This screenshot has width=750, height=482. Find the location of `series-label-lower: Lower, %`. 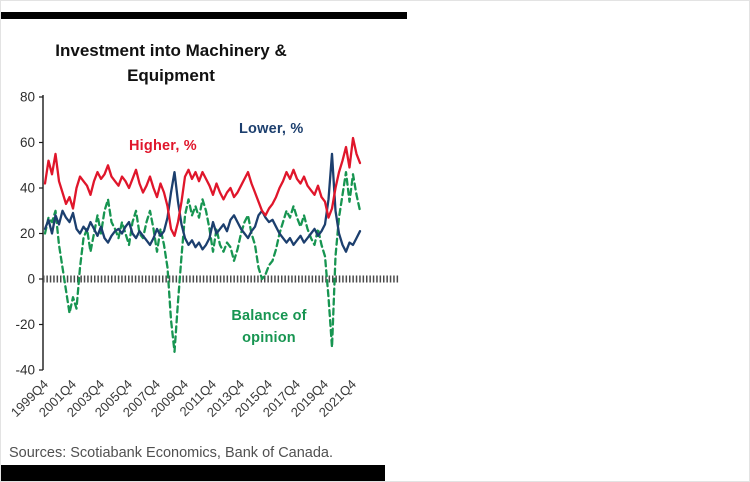

series-label-lower: Lower, % is located at coordinates (271, 129).